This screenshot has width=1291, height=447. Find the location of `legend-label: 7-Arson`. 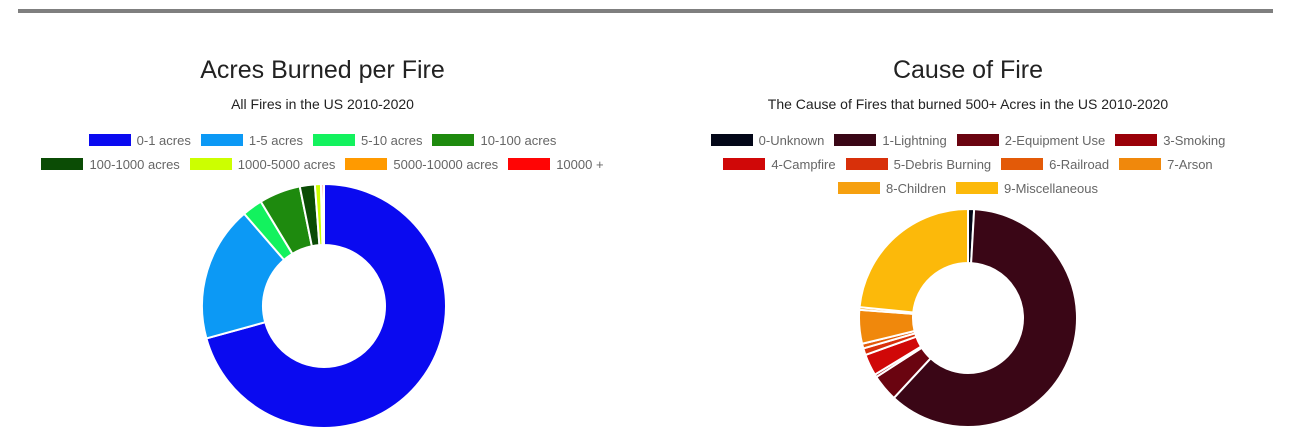

legend-label: 7-Arson is located at coordinates (1190, 164).